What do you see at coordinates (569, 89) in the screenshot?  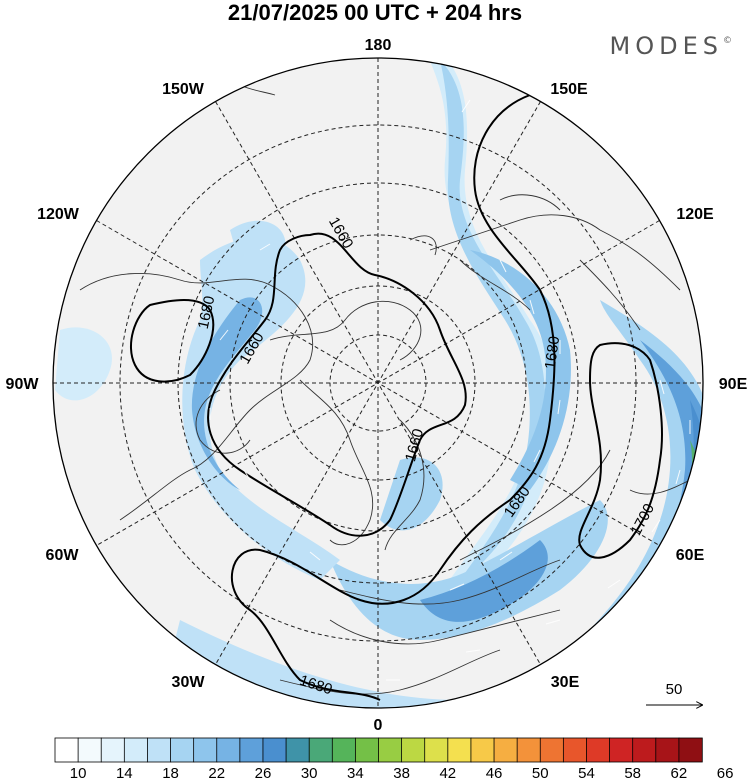 I see `label-150e: 150E` at bounding box center [569, 89].